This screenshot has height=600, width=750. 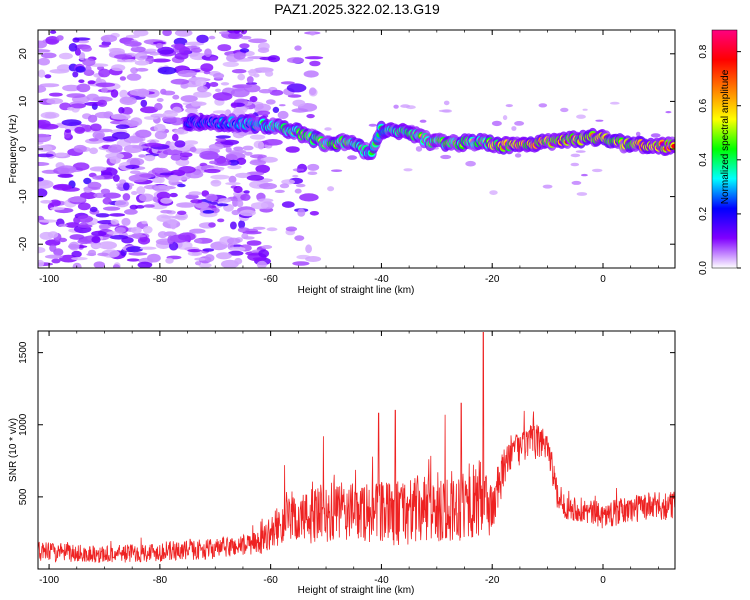 What do you see at coordinates (23, 196) in the screenshot?
I see `spectrogram-y-tick-label: -10` at bounding box center [23, 196].